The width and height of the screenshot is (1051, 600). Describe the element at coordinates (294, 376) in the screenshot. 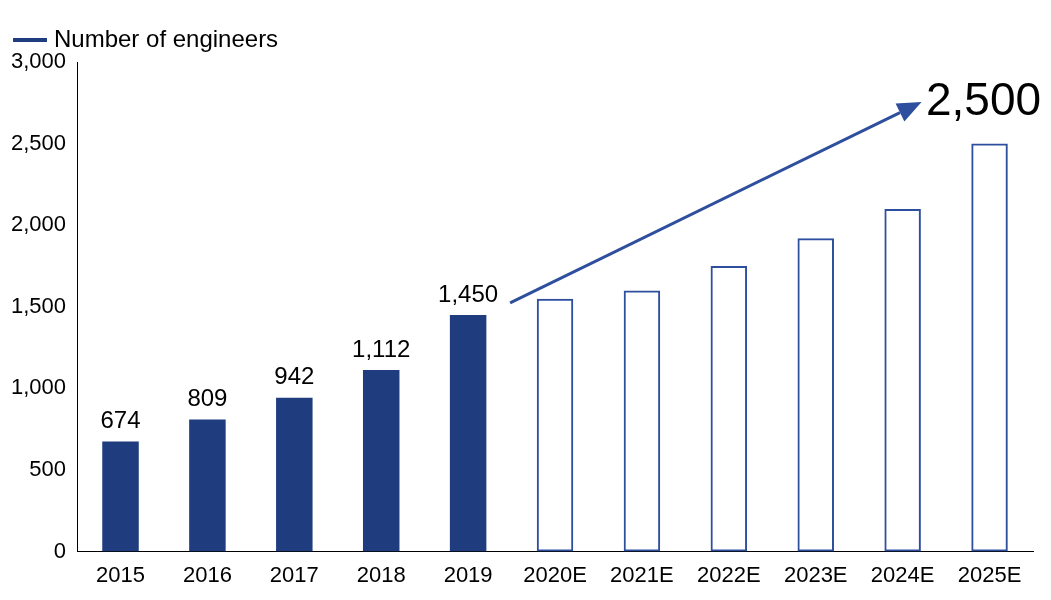

I see `data-label: 942` at that location.